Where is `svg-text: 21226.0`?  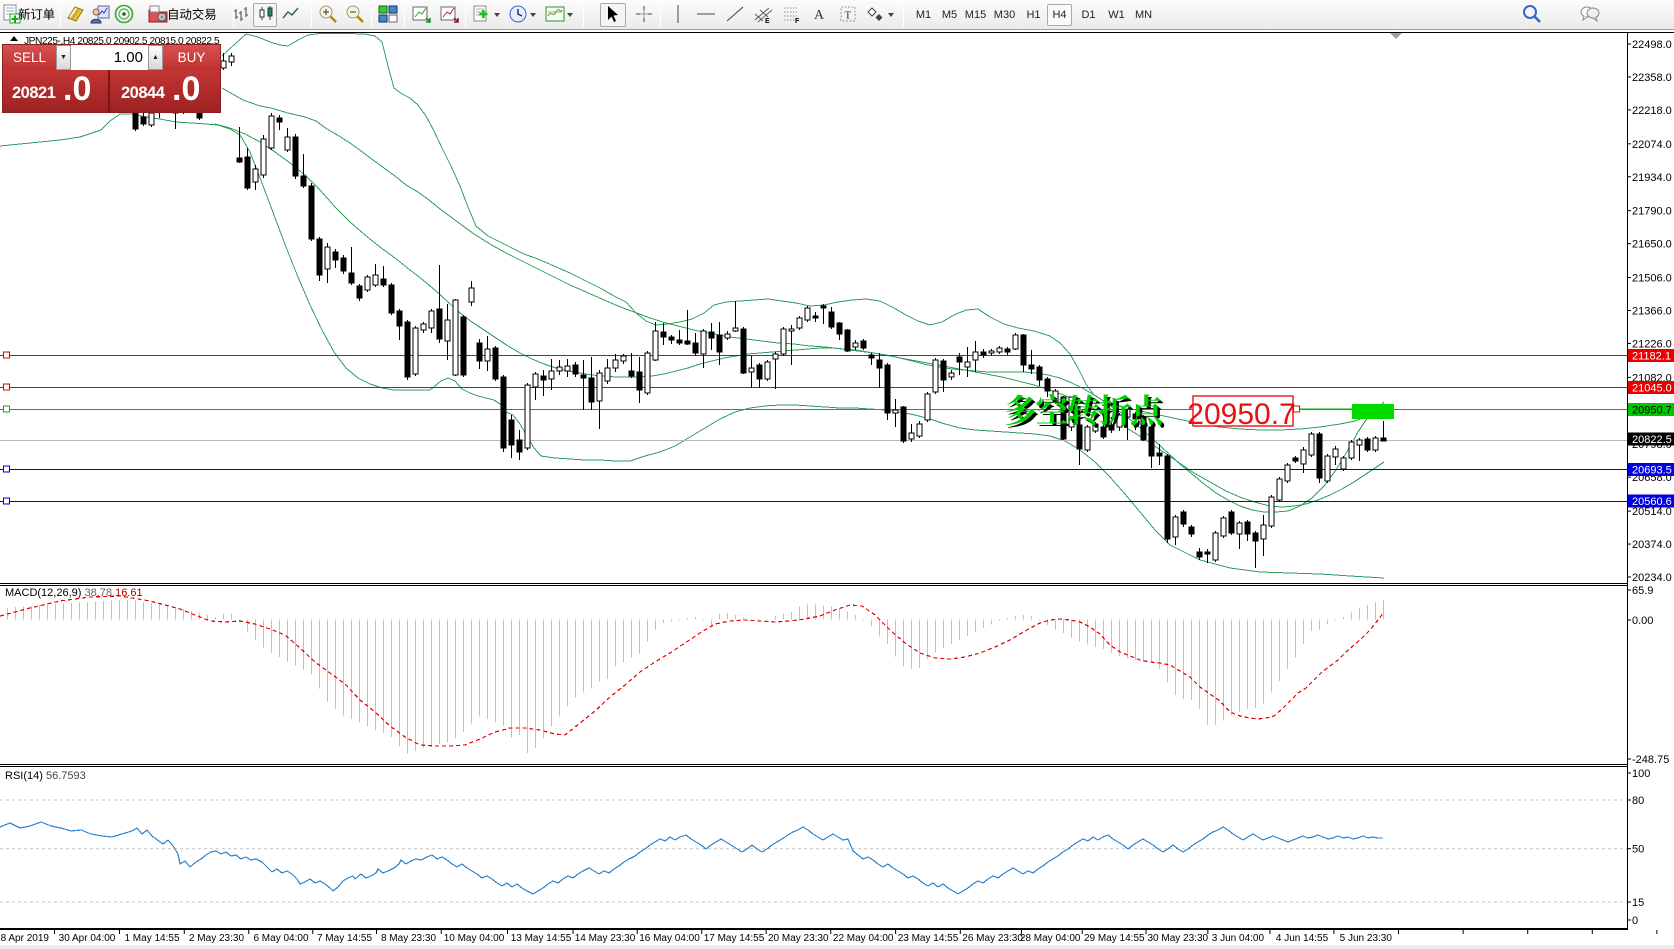 svg-text: 21226.0 is located at coordinates (1652, 344).